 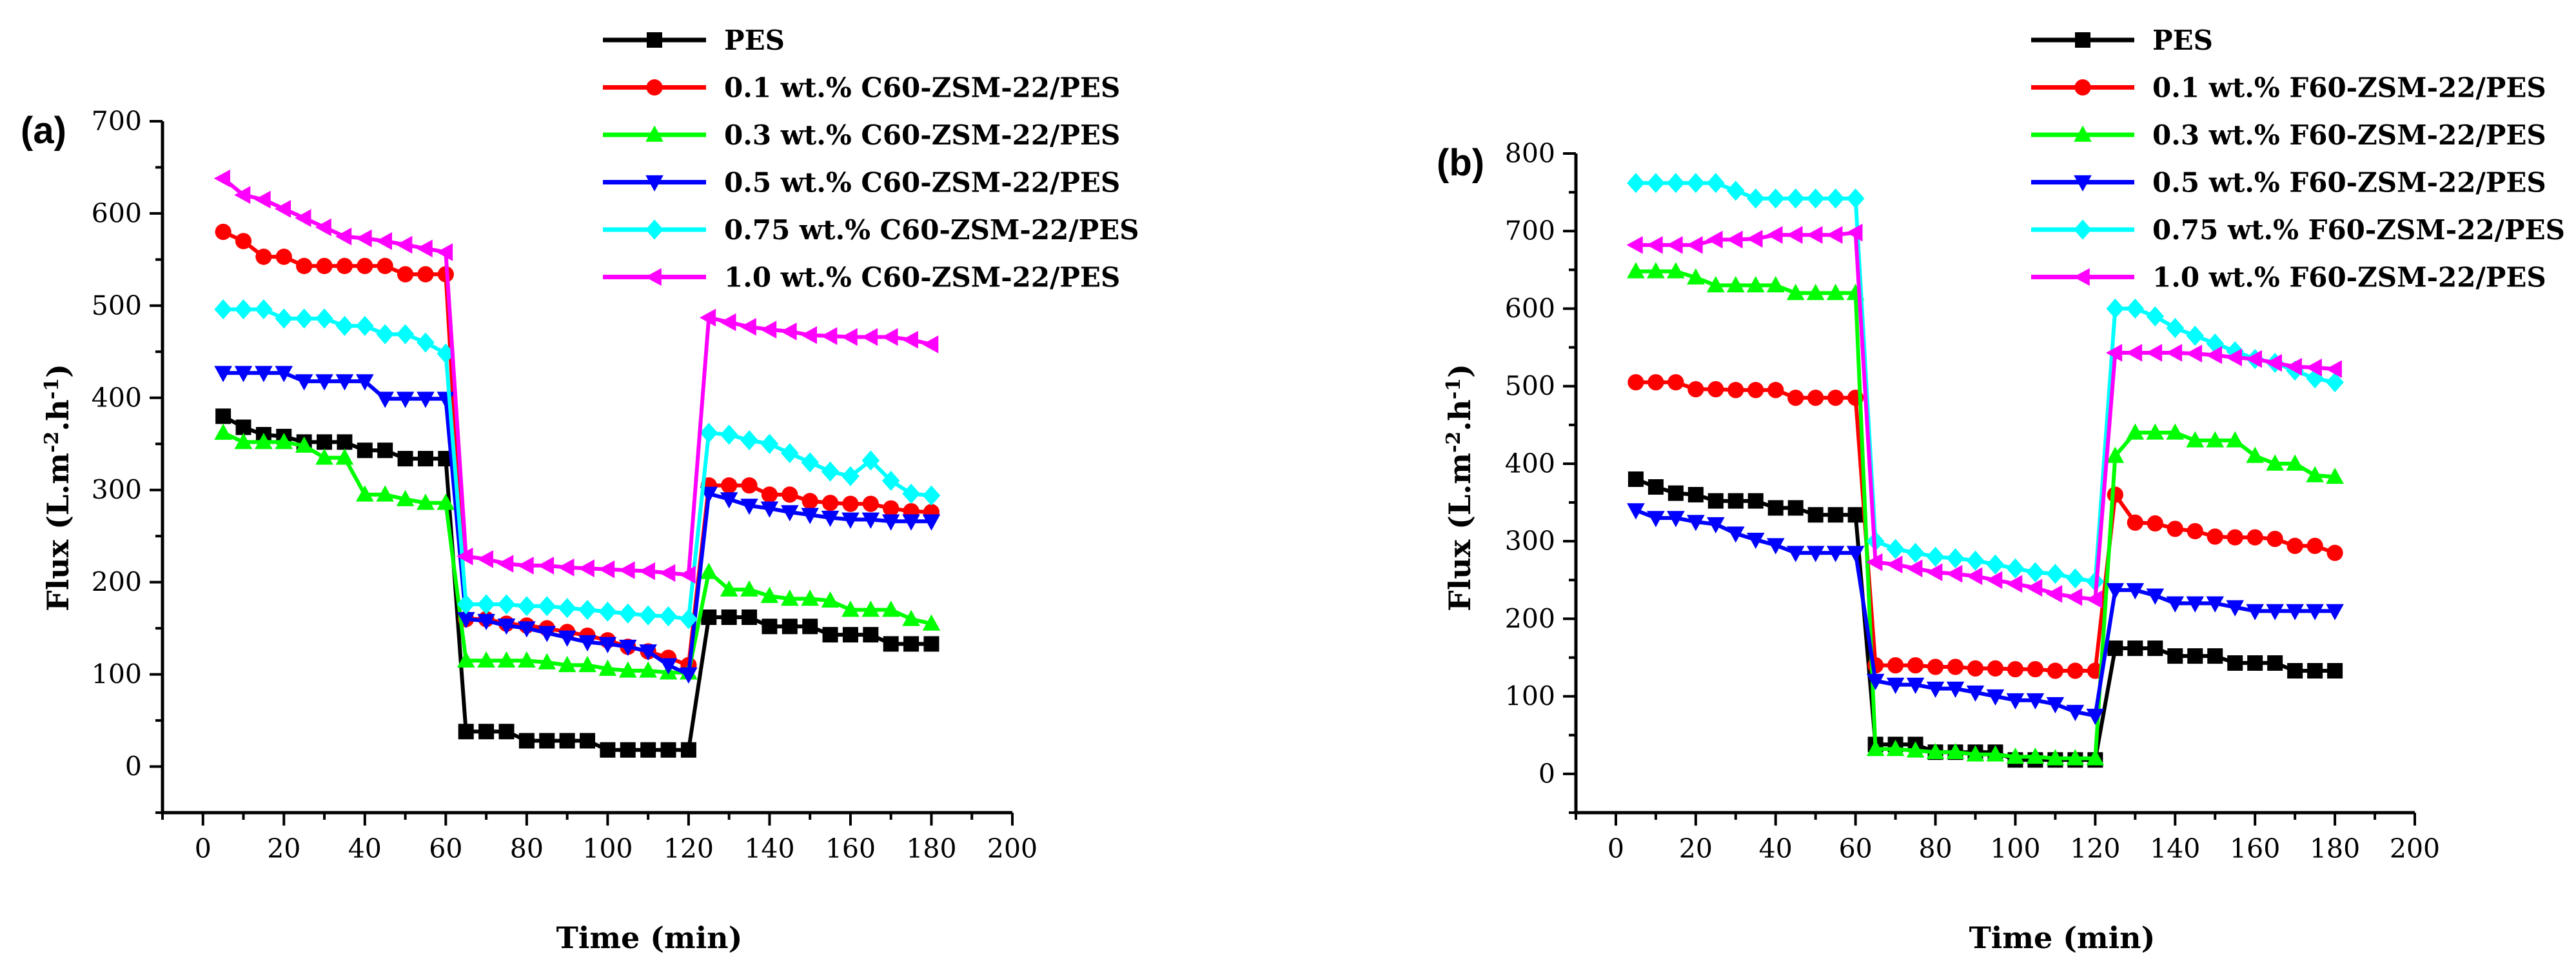 I want to click on x-tick-label-b: 80, so click(x=1935, y=848).